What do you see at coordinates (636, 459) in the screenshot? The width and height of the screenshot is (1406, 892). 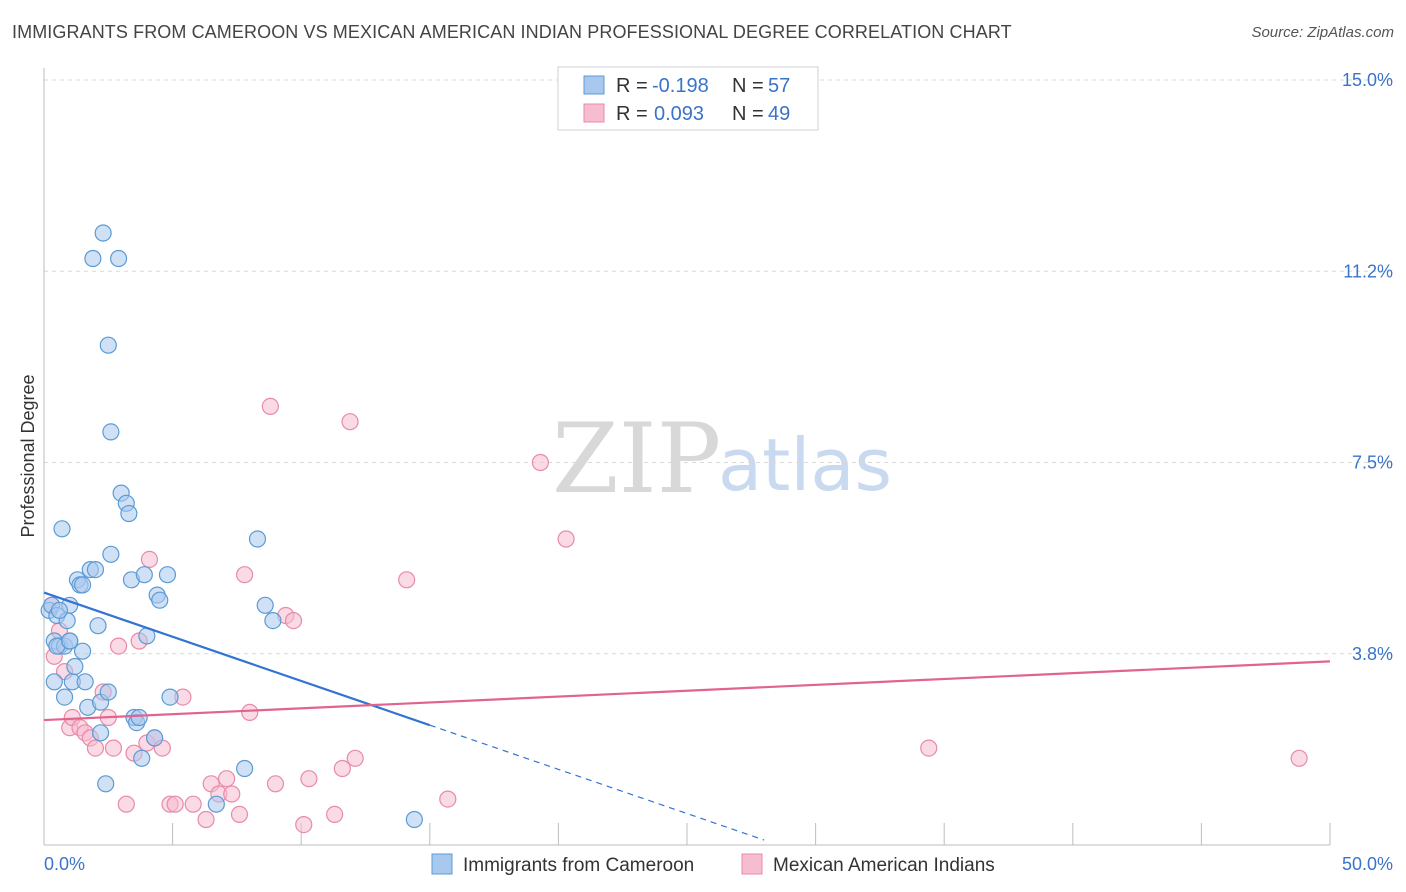 I see `watermark-zip: ZIP` at bounding box center [636, 459].